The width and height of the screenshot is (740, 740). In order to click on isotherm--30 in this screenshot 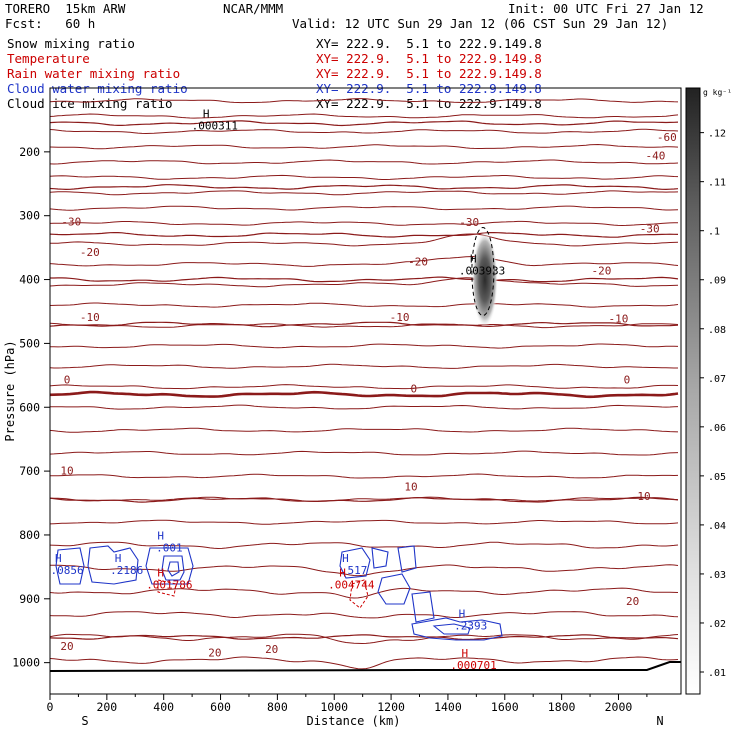, I will do `click(364, 235)`.